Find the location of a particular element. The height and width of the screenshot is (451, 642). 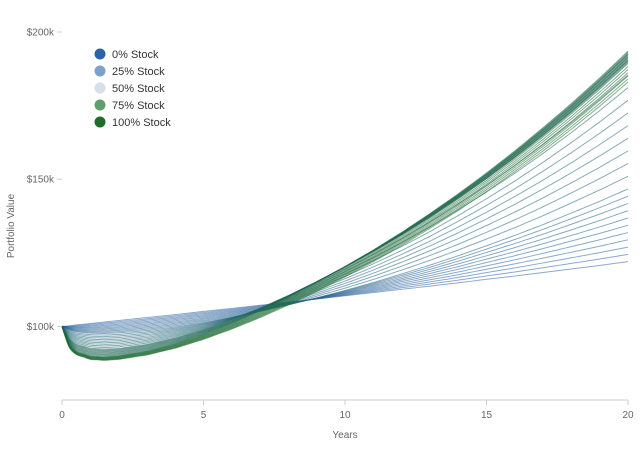

y-axis: $100k $150k $200k is located at coordinates (44, 180).